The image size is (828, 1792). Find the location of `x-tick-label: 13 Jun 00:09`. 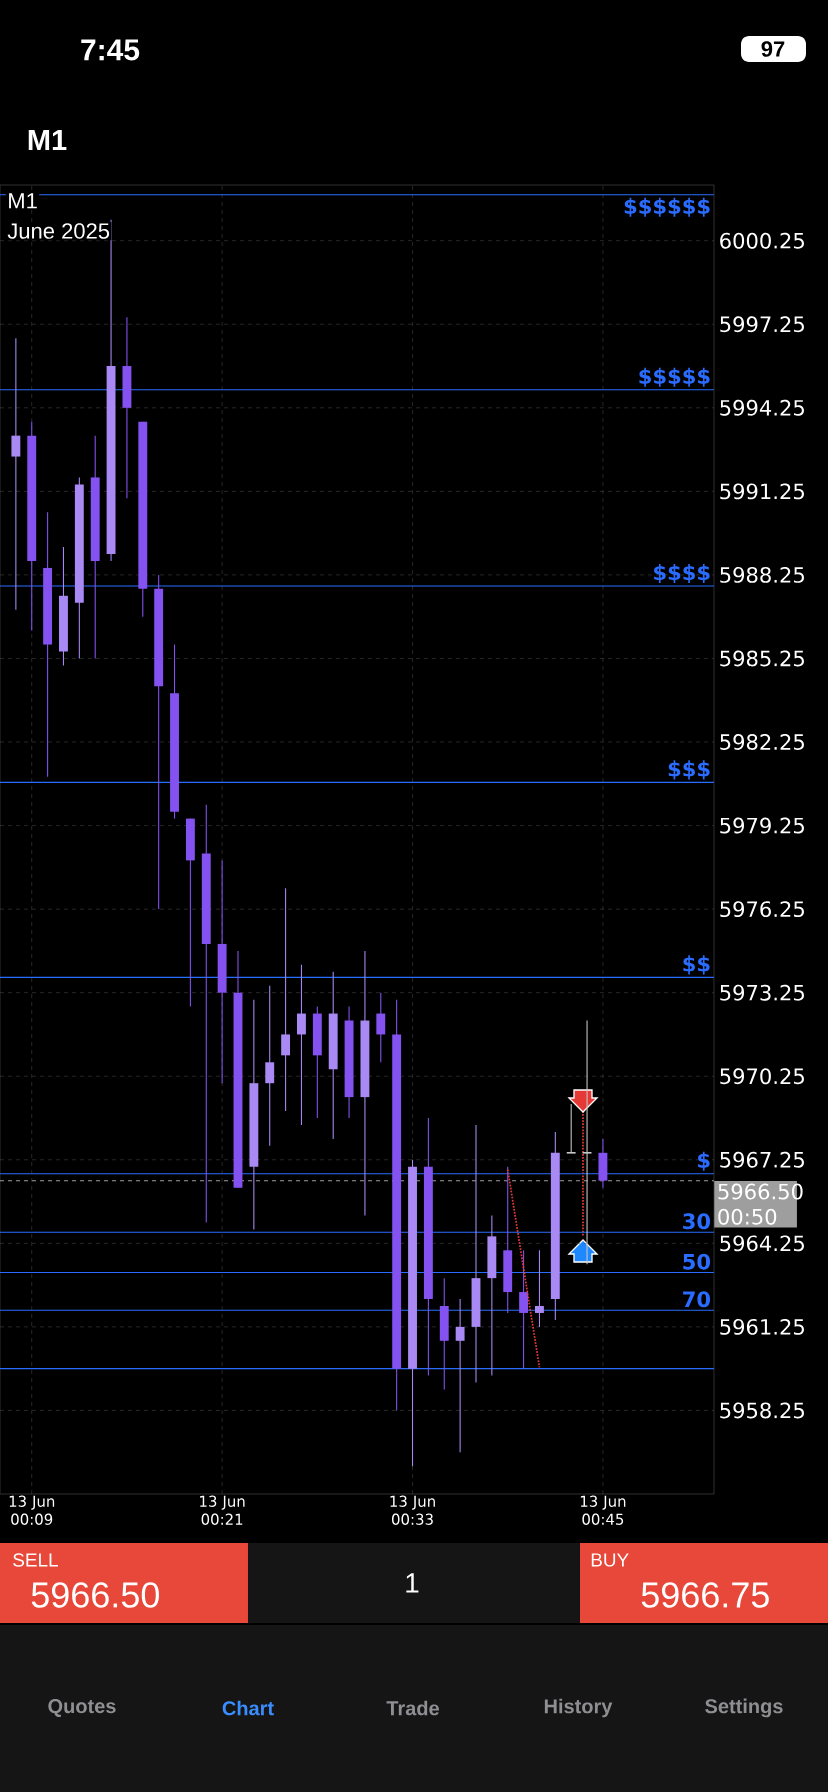

x-tick-label: 13 Jun 00:09 is located at coordinates (32, 1510).